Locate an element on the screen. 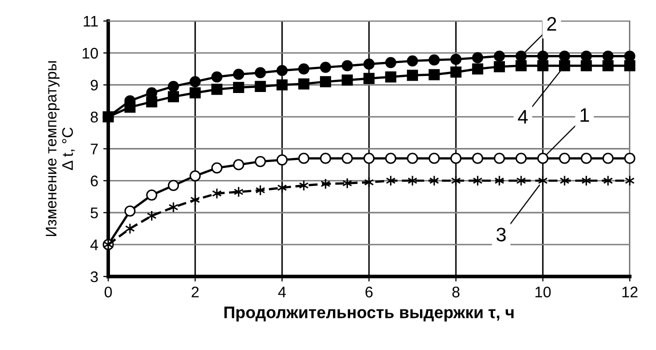  x-tick-label: 8 is located at coordinates (456, 292).